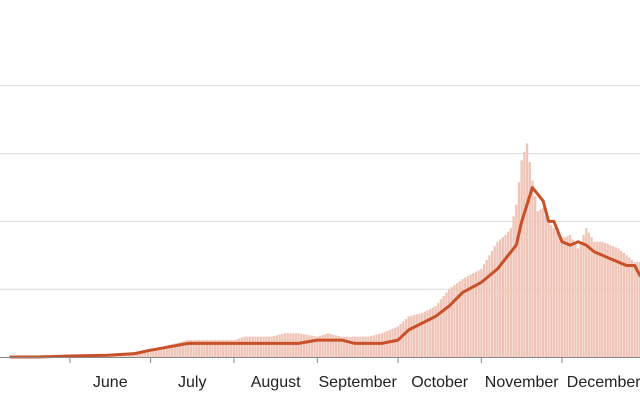 This screenshot has height=400, width=640. What do you see at coordinates (440, 382) in the screenshot?
I see `x-tick-label: October` at bounding box center [440, 382].